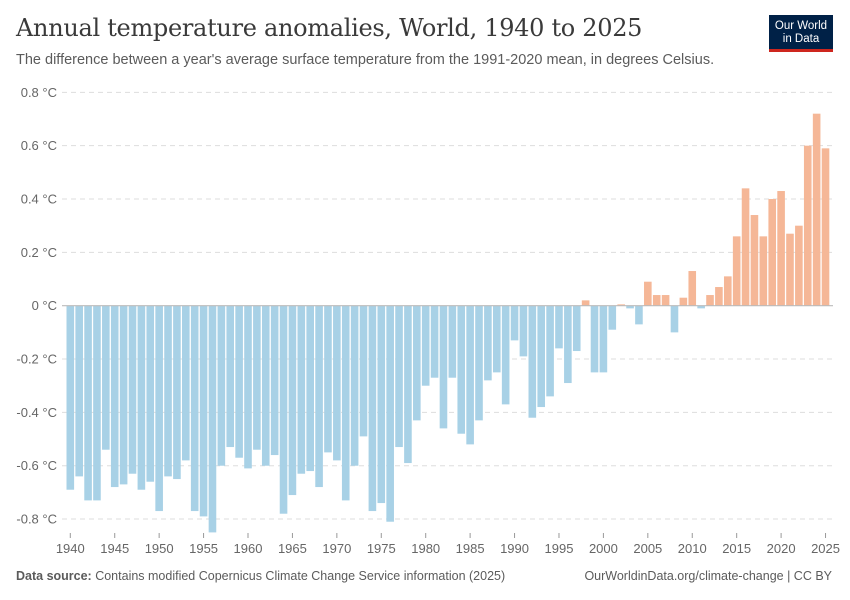  I want to click on bar-1988, so click(496, 339).